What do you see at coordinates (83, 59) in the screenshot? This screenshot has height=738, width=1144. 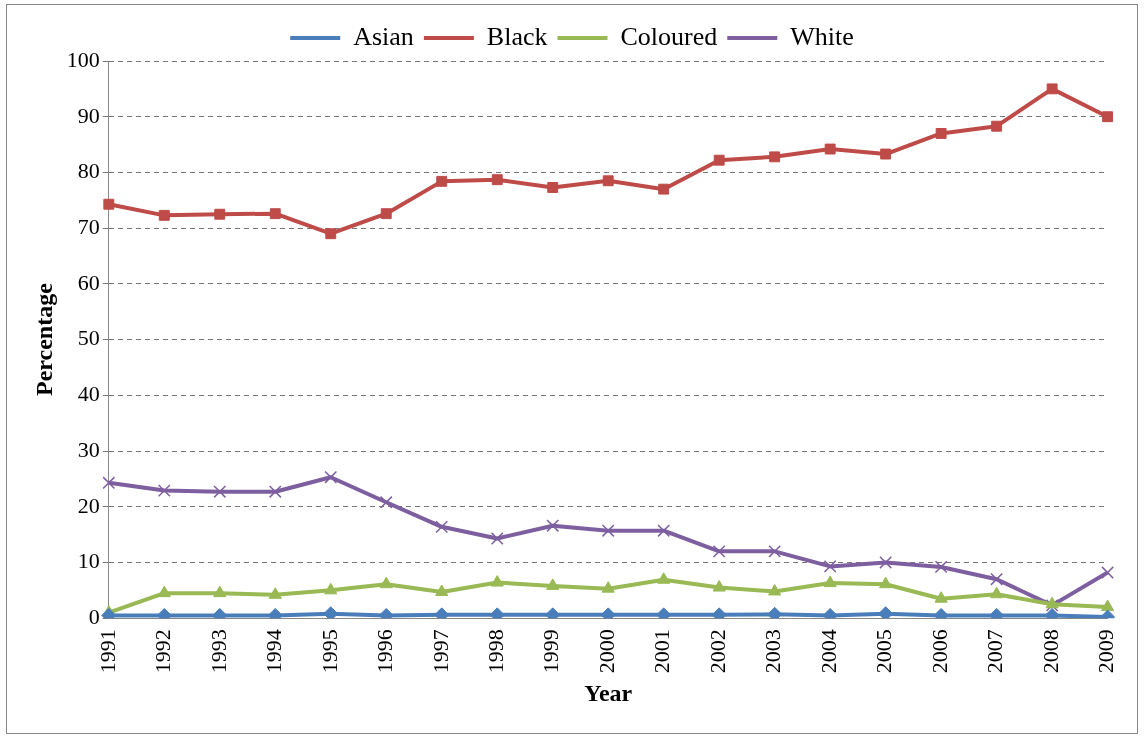 I see `y-tick-label: 100` at bounding box center [83, 59].